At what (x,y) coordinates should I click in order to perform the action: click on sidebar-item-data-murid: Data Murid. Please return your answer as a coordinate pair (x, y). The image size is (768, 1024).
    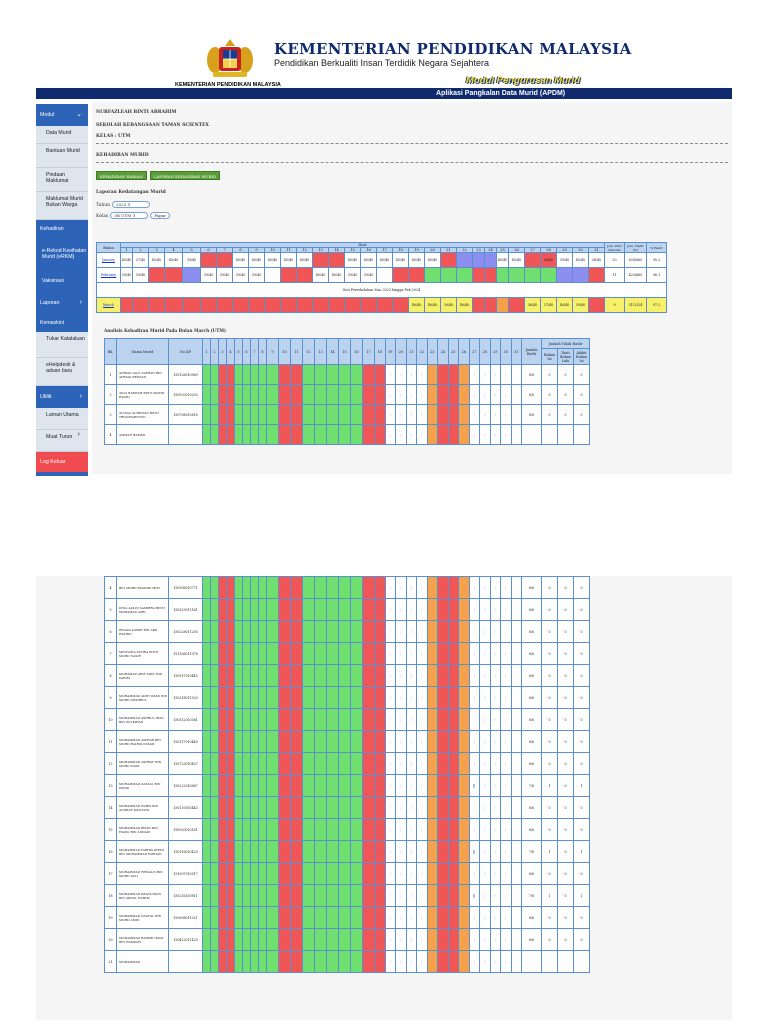
    Looking at the image, I should click on (62, 135).